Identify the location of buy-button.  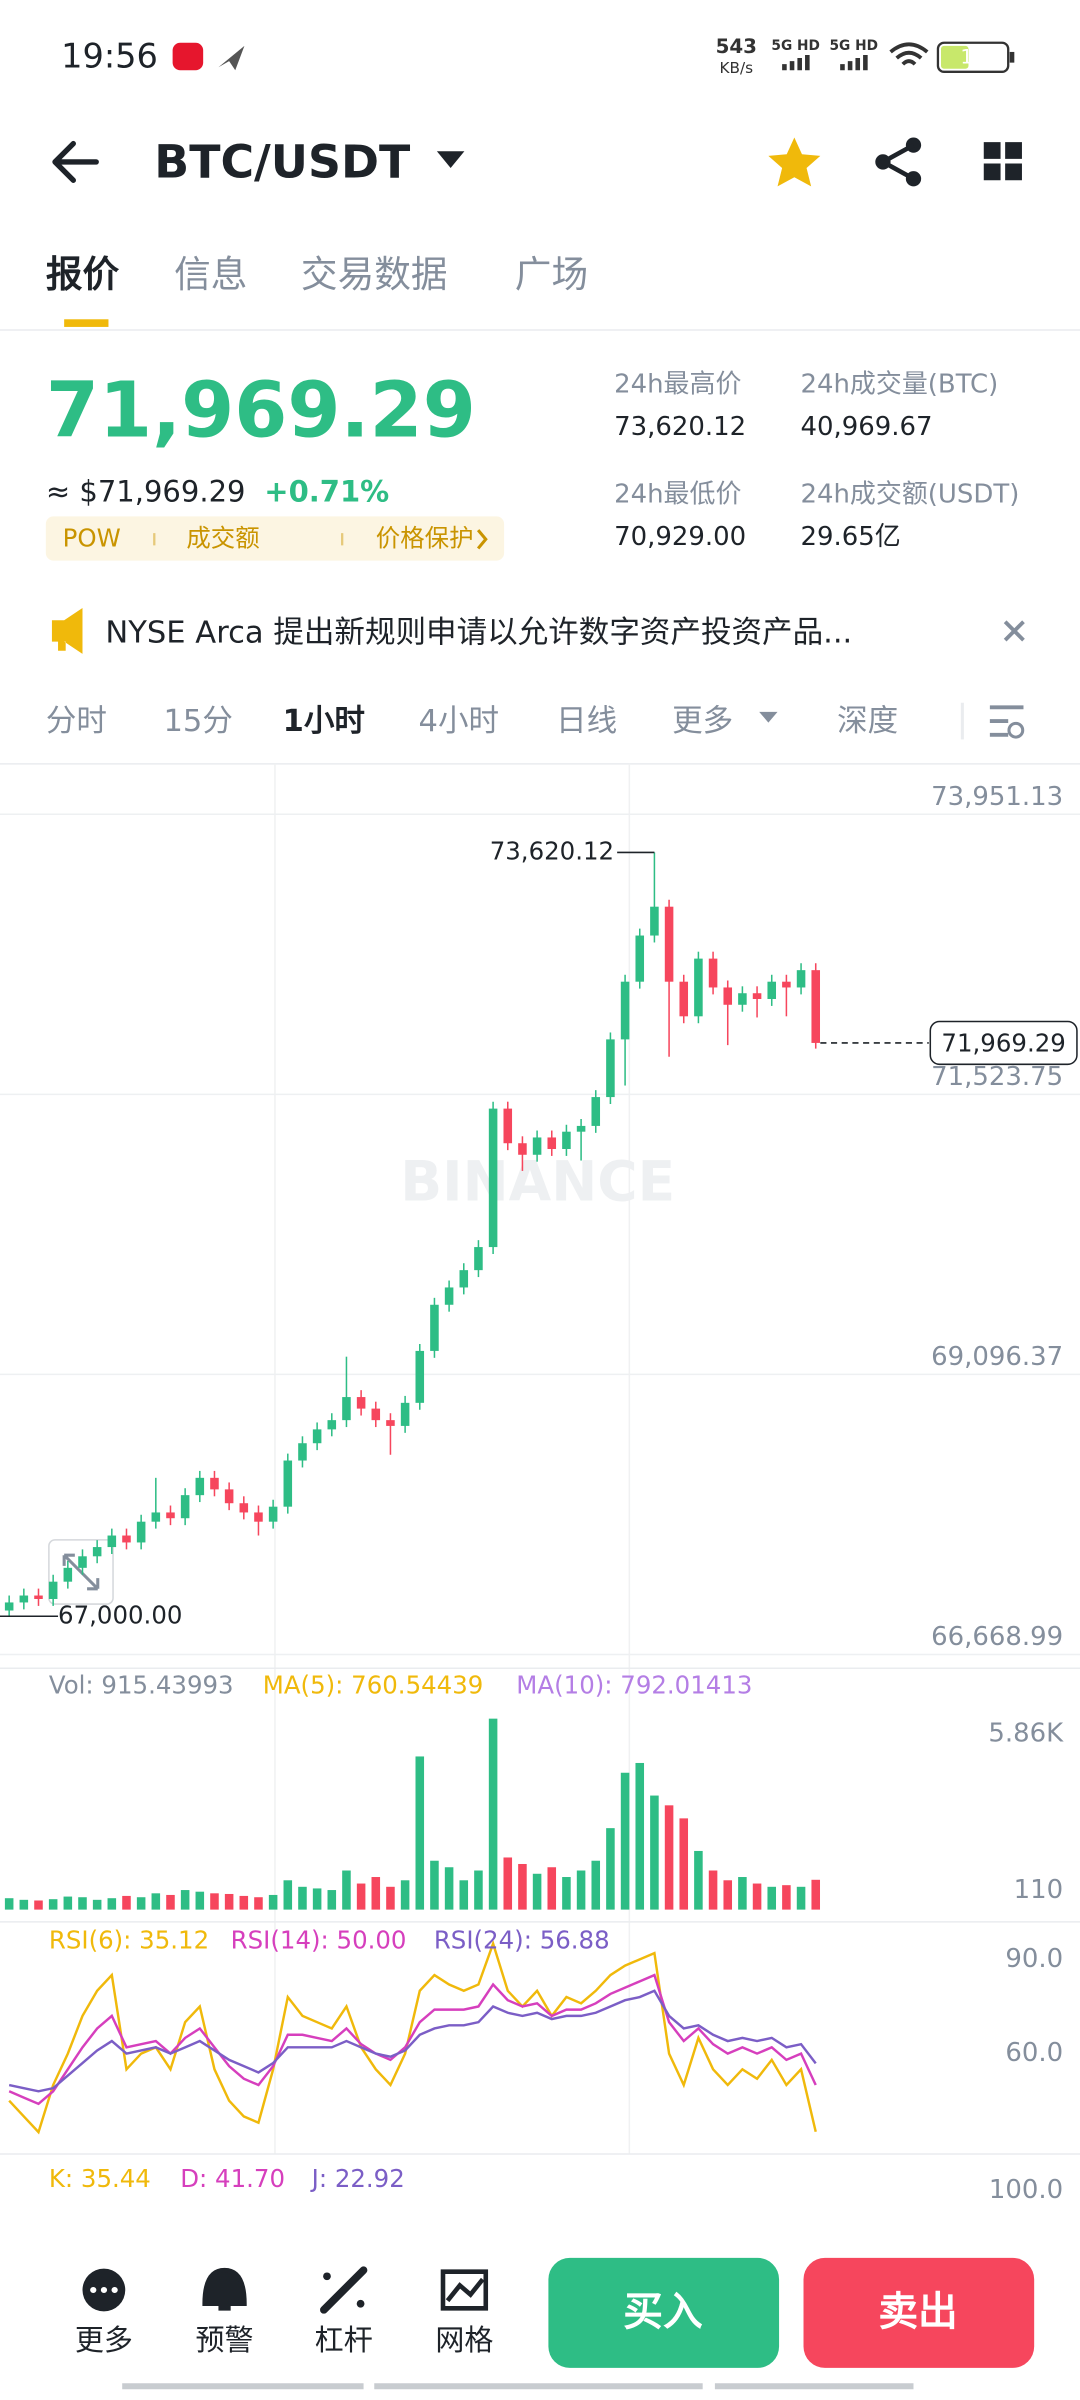
(664, 2312).